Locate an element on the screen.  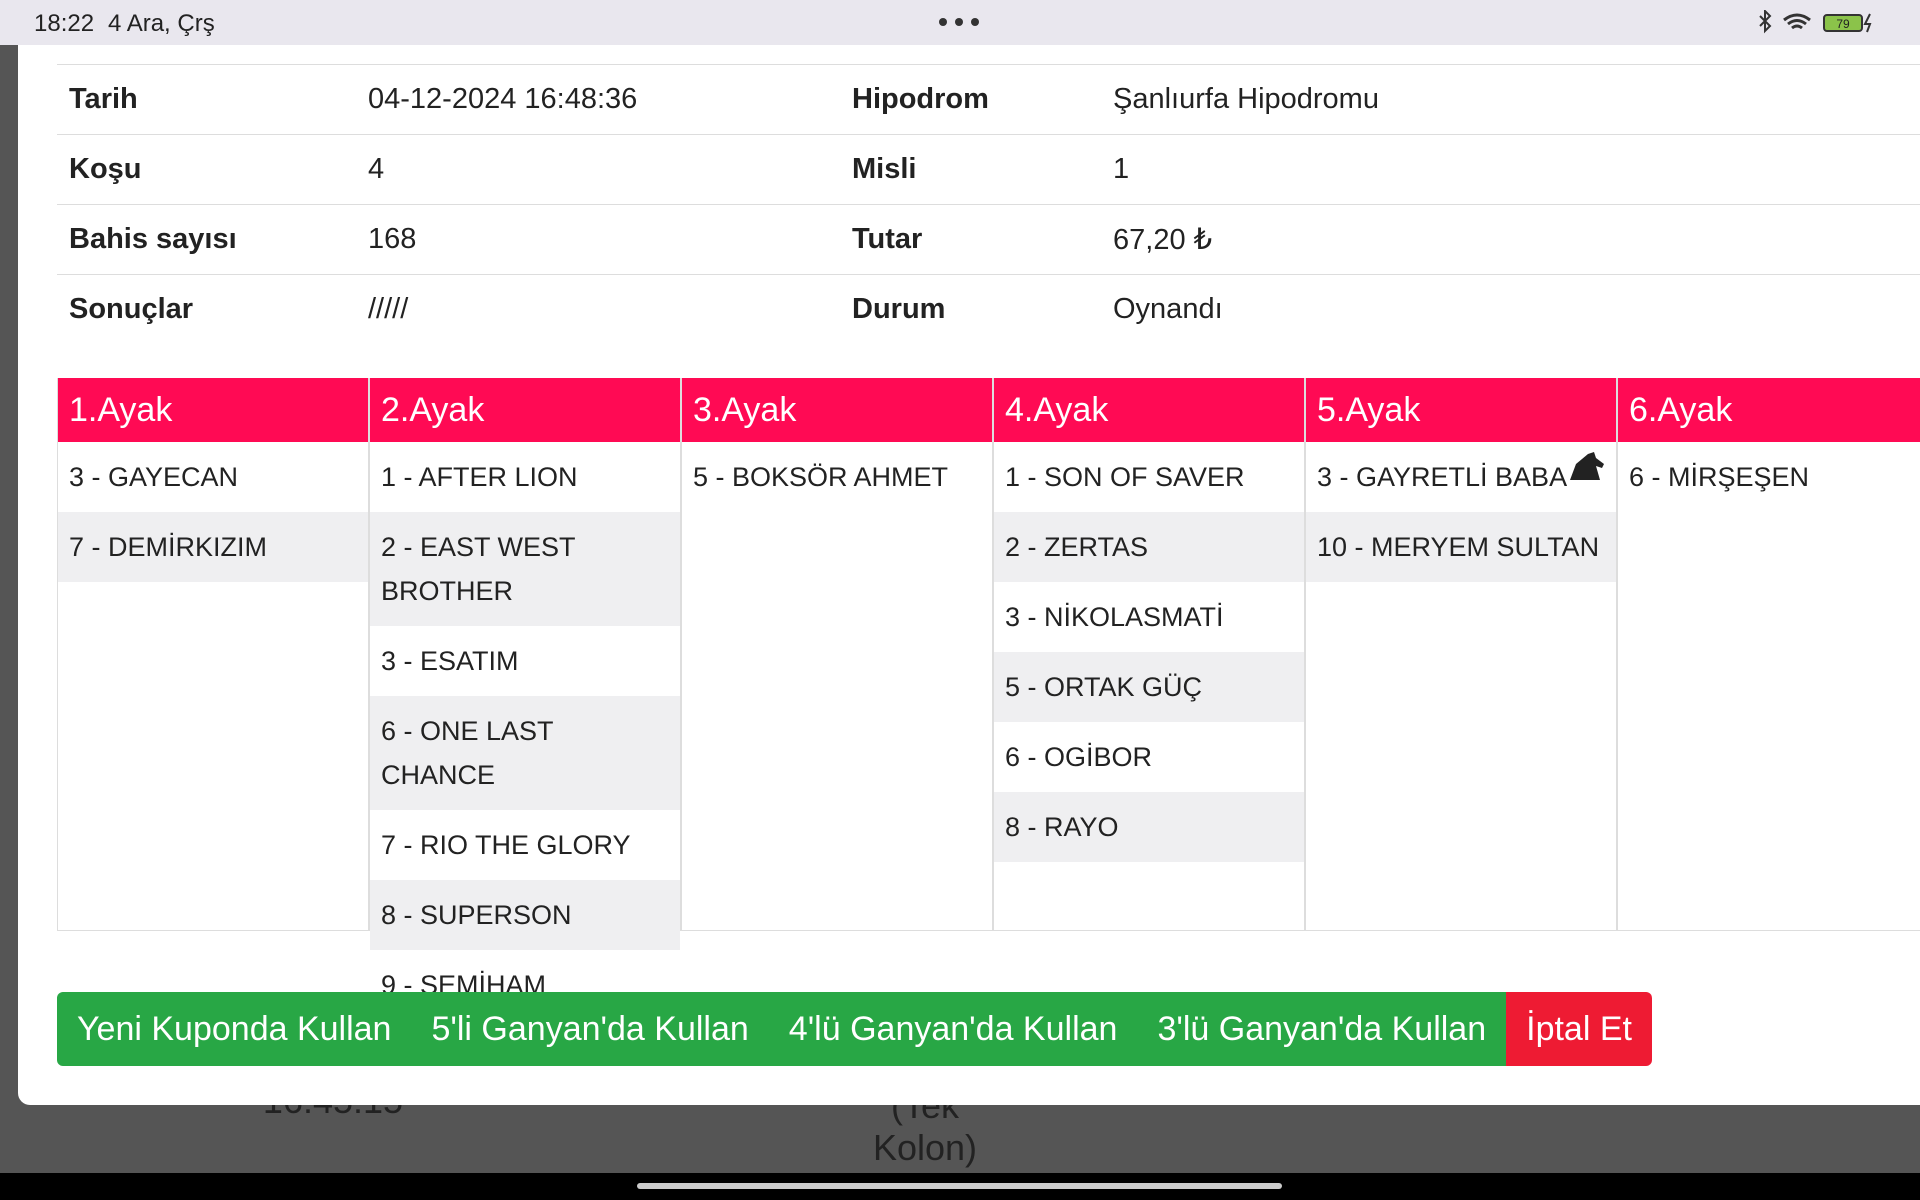
horse-item: 7 - DEMİRKIZIM is located at coordinates (213, 547).